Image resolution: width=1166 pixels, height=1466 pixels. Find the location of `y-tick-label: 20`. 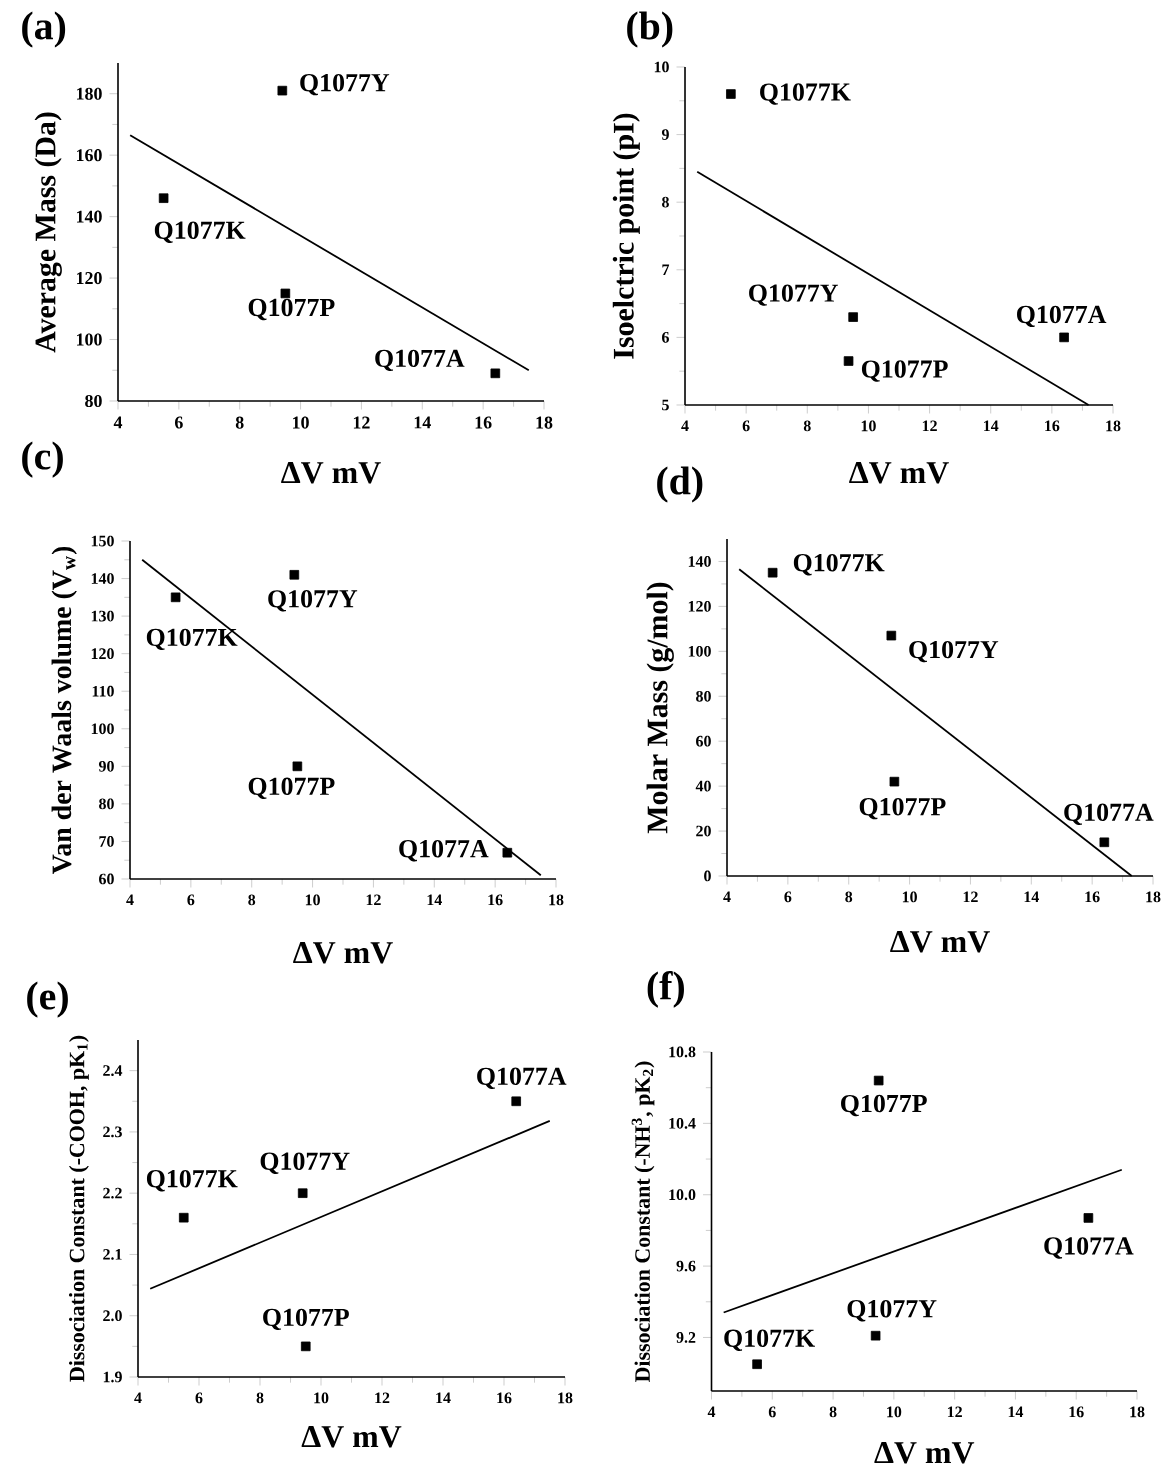

y-tick-label: 20 is located at coordinates (703, 831).